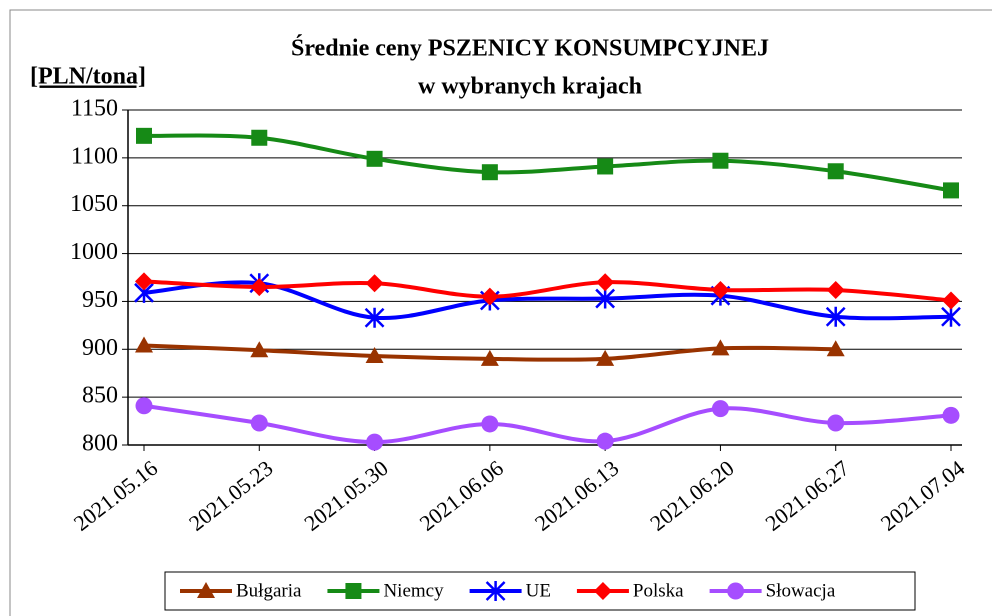  I want to click on legend-label: Niemcy, so click(413, 590).